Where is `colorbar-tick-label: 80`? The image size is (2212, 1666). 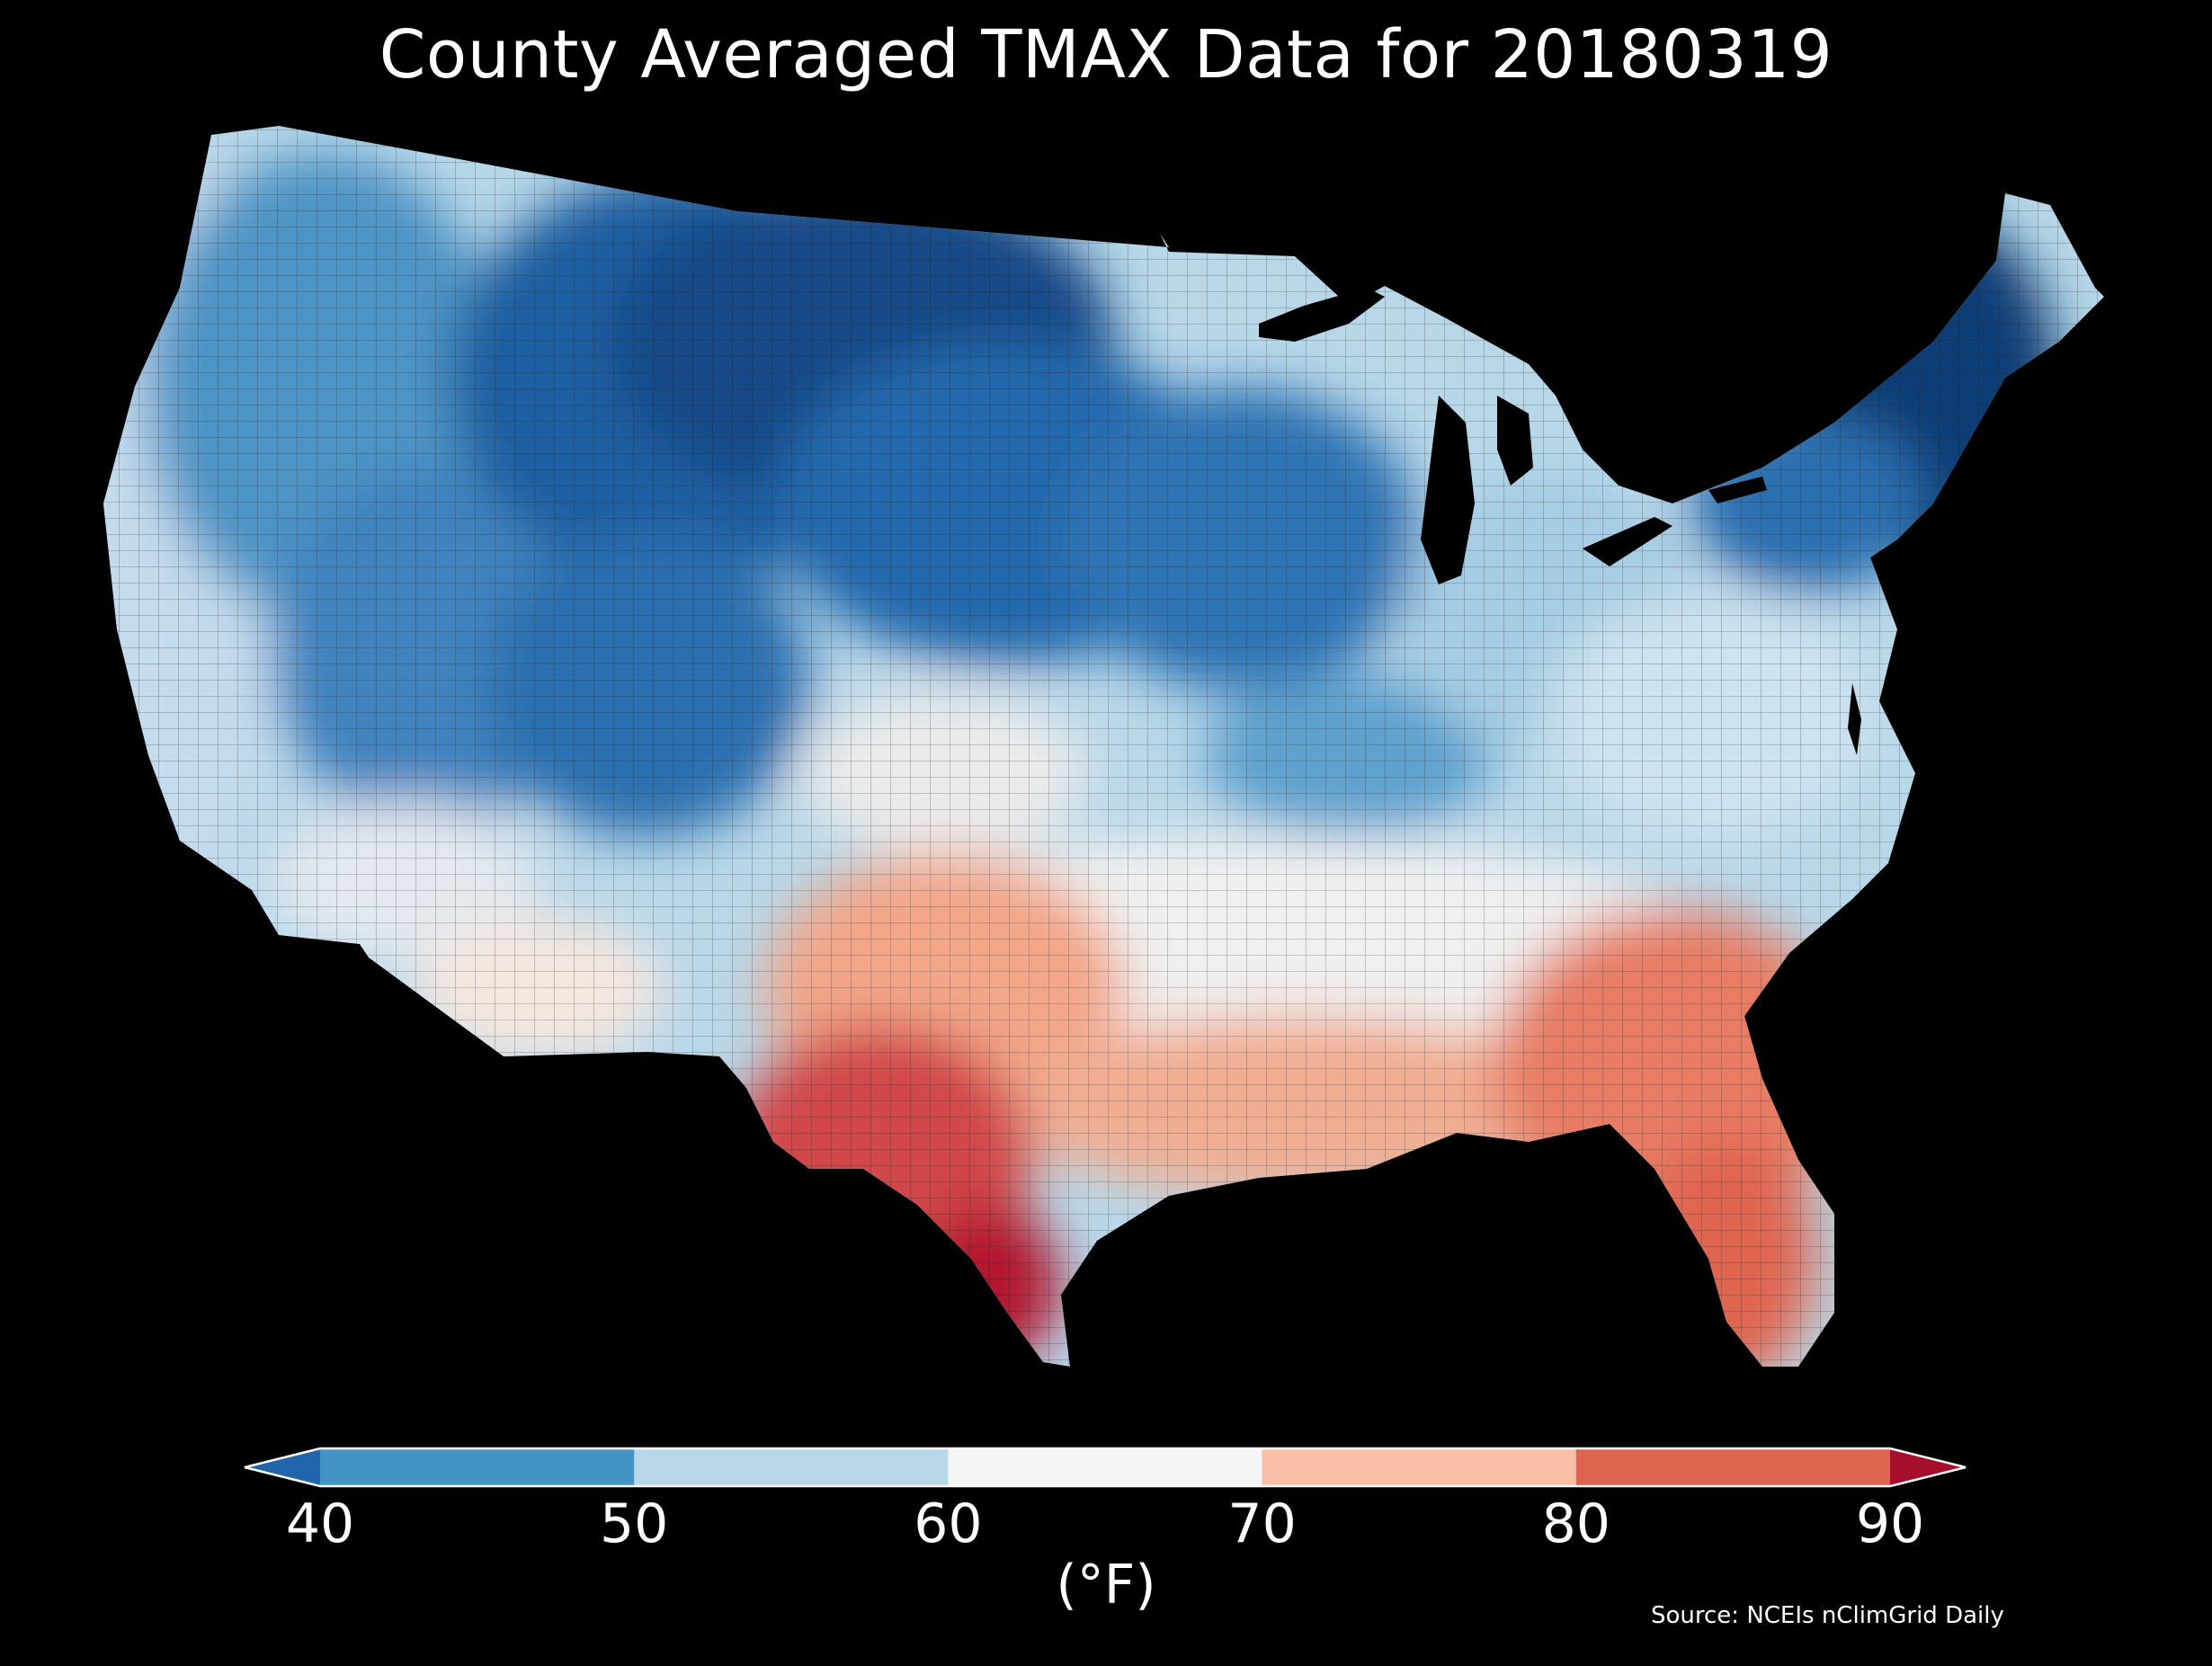 colorbar-tick-label: 80 is located at coordinates (1575, 1524).